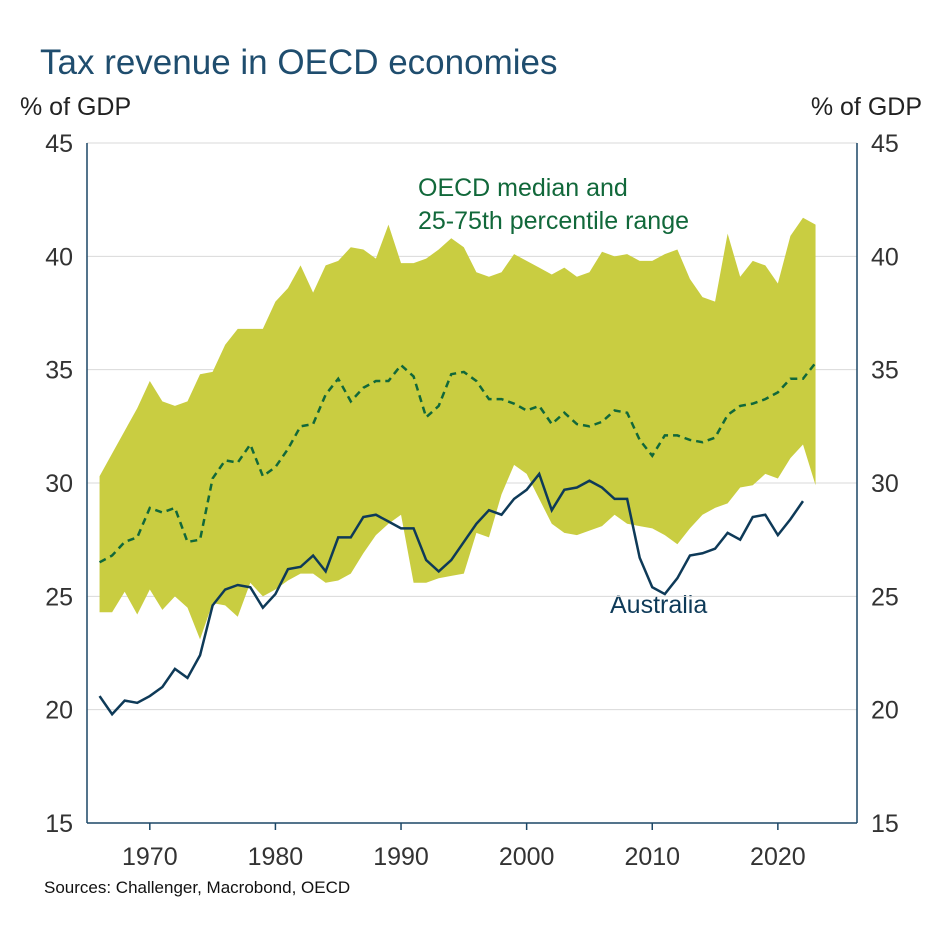  What do you see at coordinates (59, 597) in the screenshot?
I see `y-tick-label: 25` at bounding box center [59, 597].